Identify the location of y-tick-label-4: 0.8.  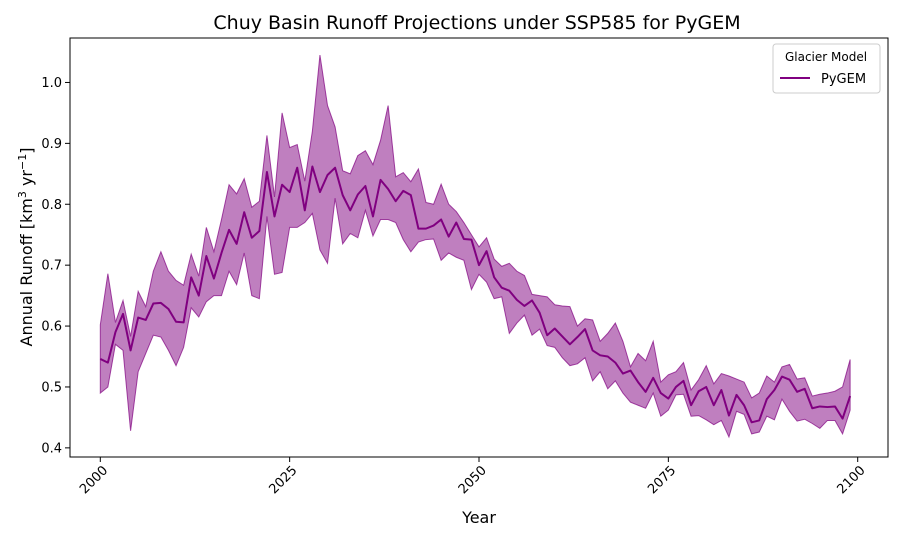
(51, 205).